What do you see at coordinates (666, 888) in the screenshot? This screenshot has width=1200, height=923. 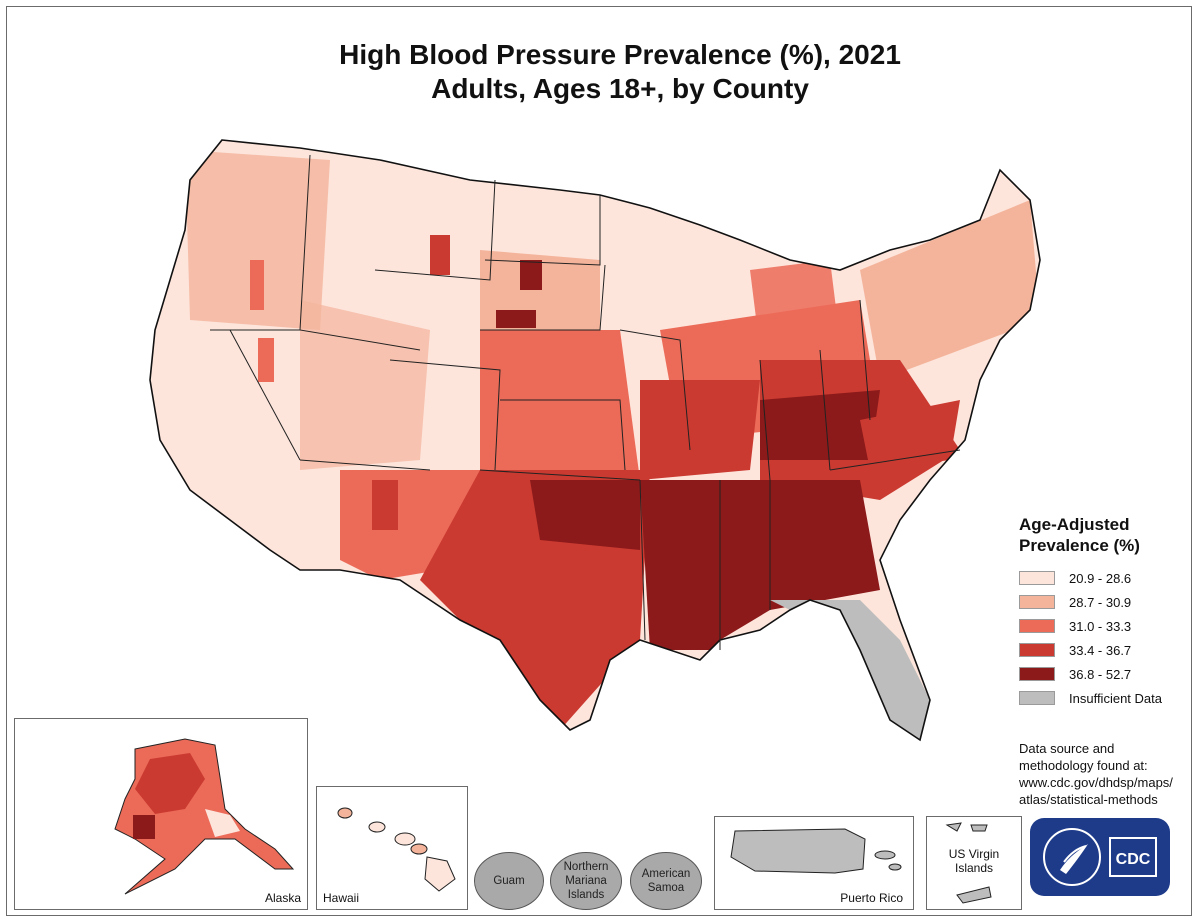 I see `samoa-label-line-2: Samoa` at bounding box center [666, 888].